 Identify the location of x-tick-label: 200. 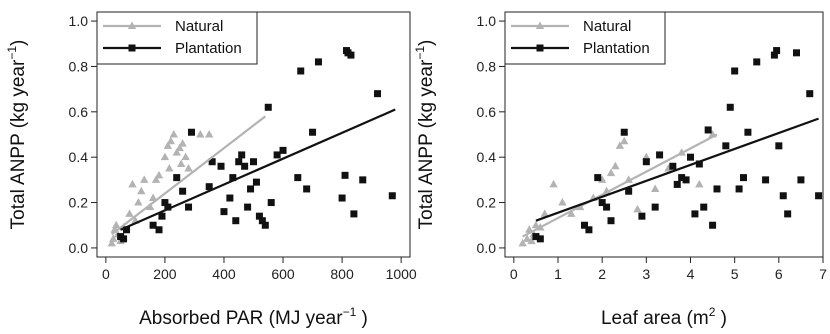
(165, 274).